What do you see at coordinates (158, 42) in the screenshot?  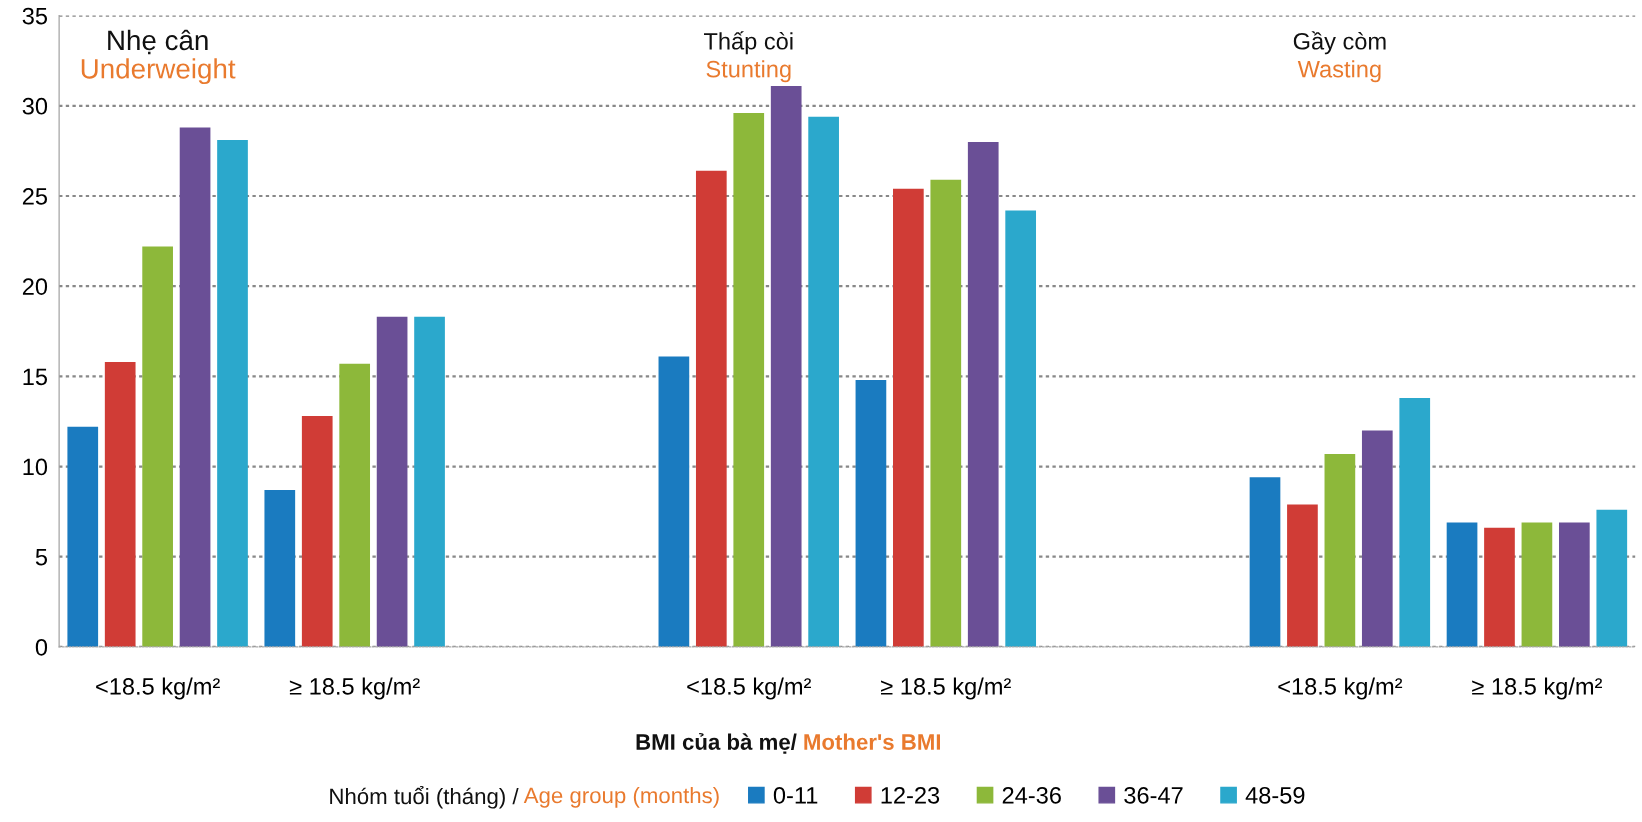 I see `annotation: Nhẹ cân` at bounding box center [158, 42].